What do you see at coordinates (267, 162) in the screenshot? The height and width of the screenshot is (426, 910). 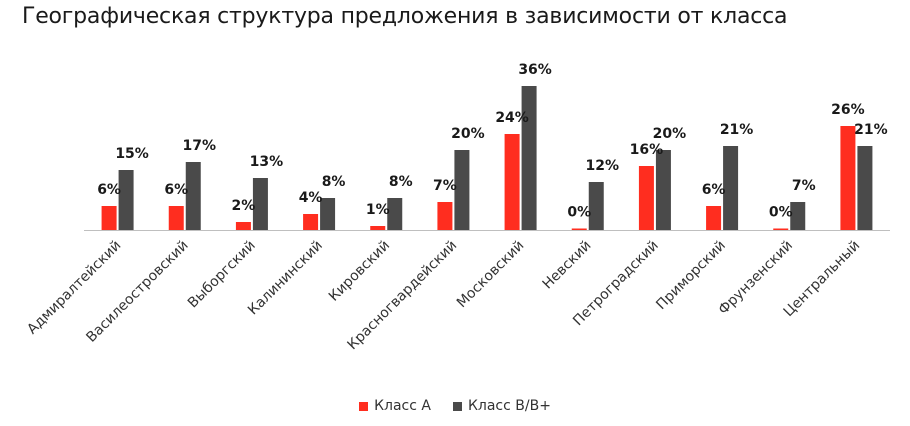 I see `data-label-class-b: 13%` at bounding box center [267, 162].